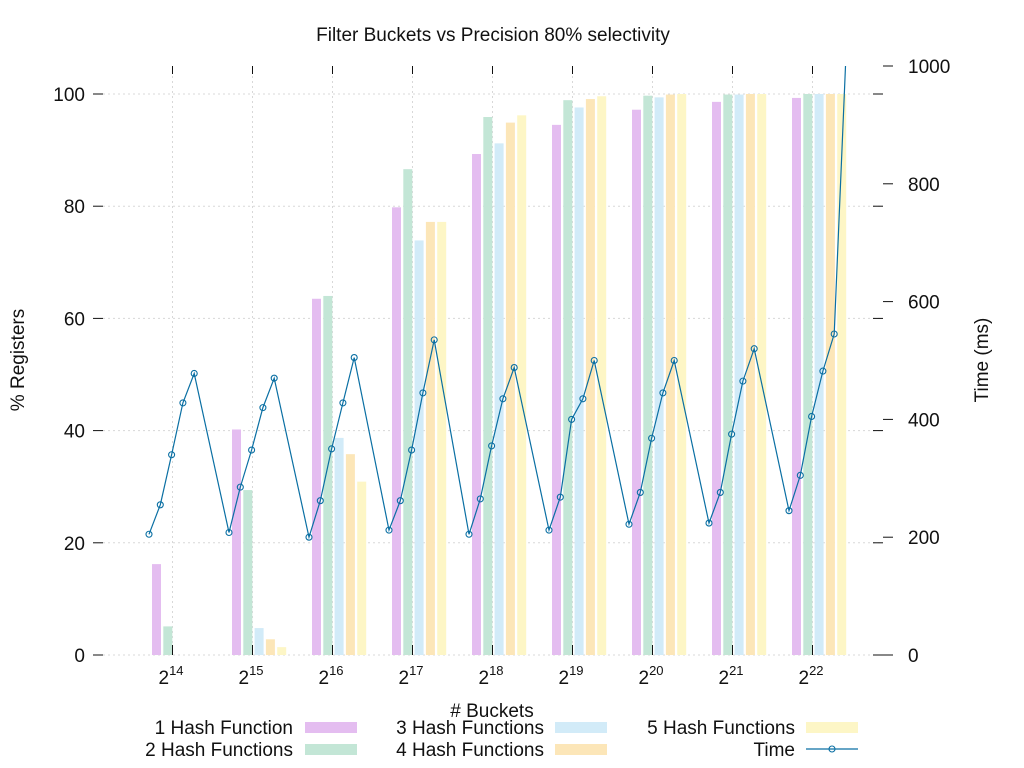 The width and height of the screenshot is (1024, 768). I want to click on x-tick-label: 217, so click(411, 676).